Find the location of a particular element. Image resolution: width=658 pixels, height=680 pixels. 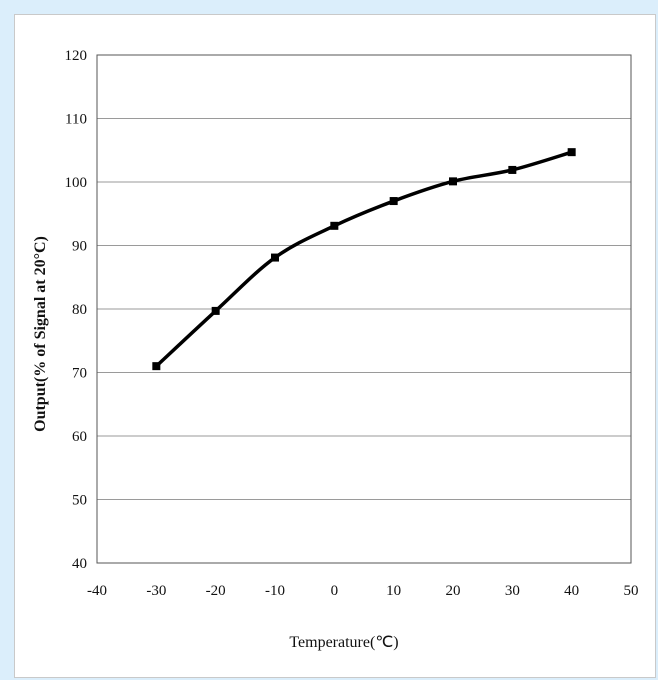

y-tick-label: 80 is located at coordinates (79, 310).